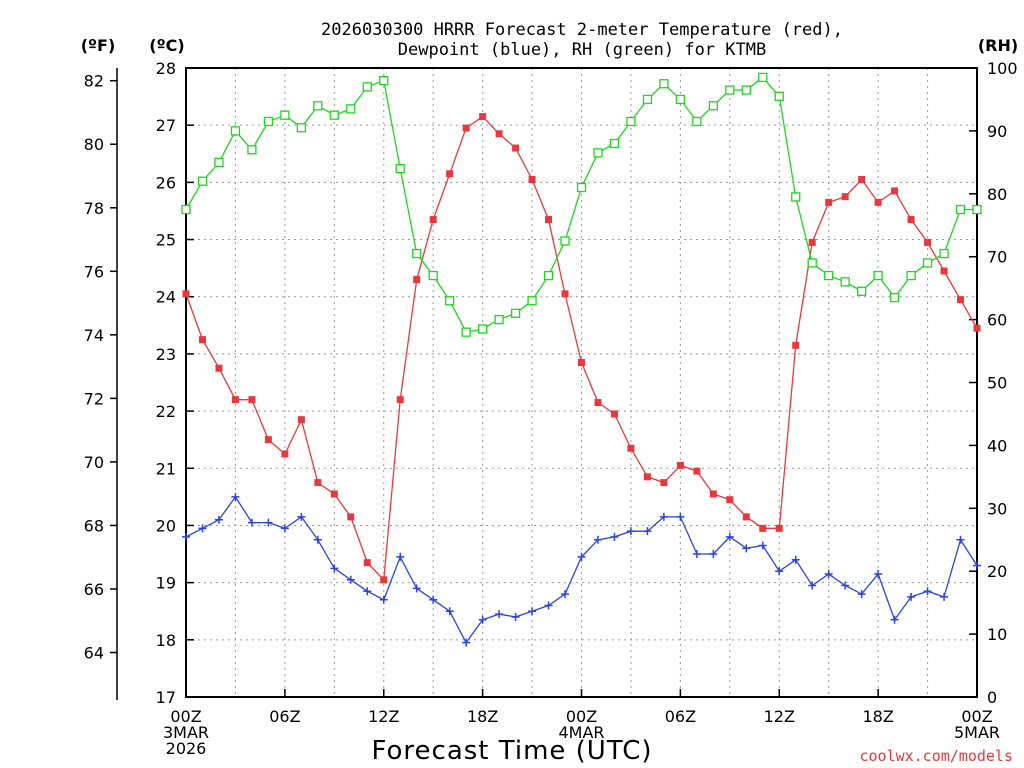 This screenshot has width=1024, height=768. What do you see at coordinates (997, 257) in the screenshot?
I see `rh-tick-label: 70` at bounding box center [997, 257].